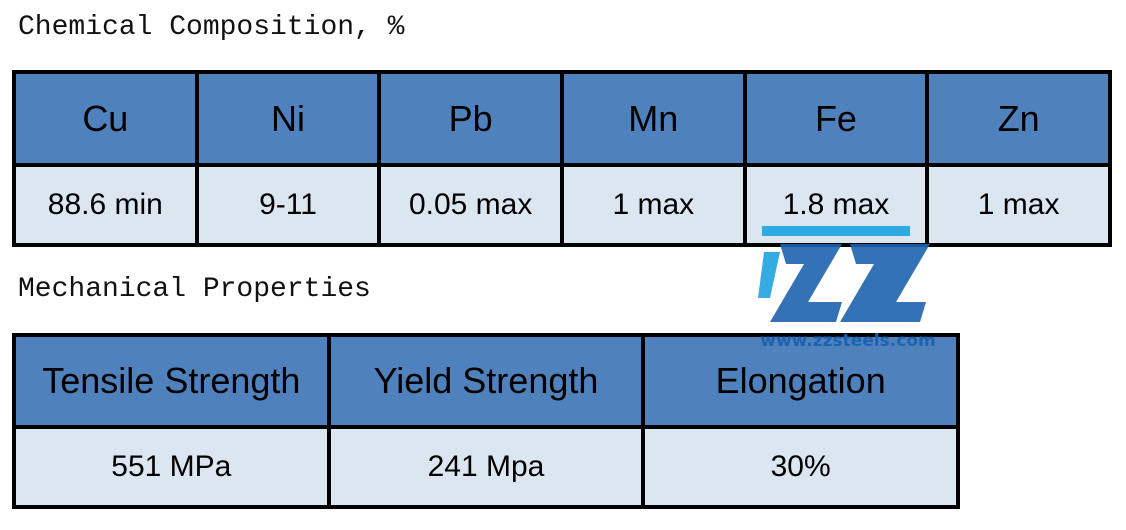  I want to click on header-cell: Elongation, so click(800, 381).